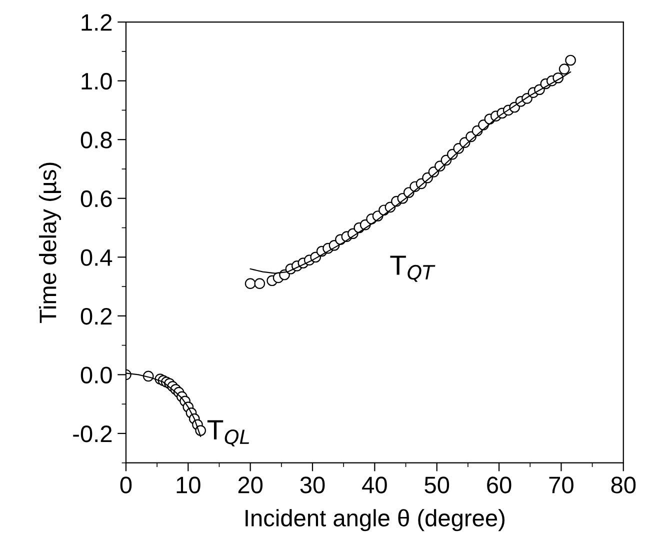 Image resolution: width=646 pixels, height=551 pixels. Describe the element at coordinates (49, 243) in the screenshot. I see `y-axis-title: Time delay (µs)` at that location.